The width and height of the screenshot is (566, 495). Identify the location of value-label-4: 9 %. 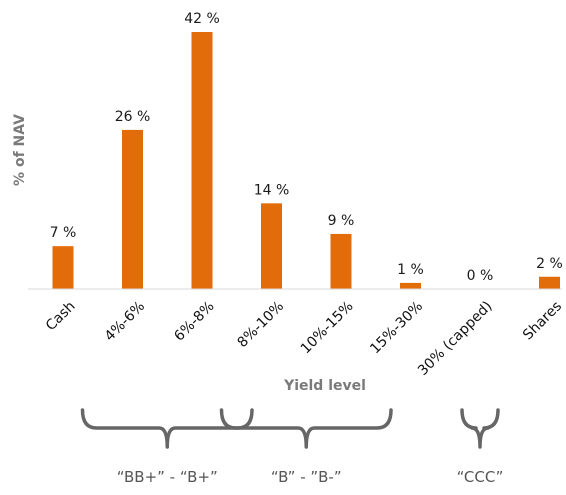
(341, 221).